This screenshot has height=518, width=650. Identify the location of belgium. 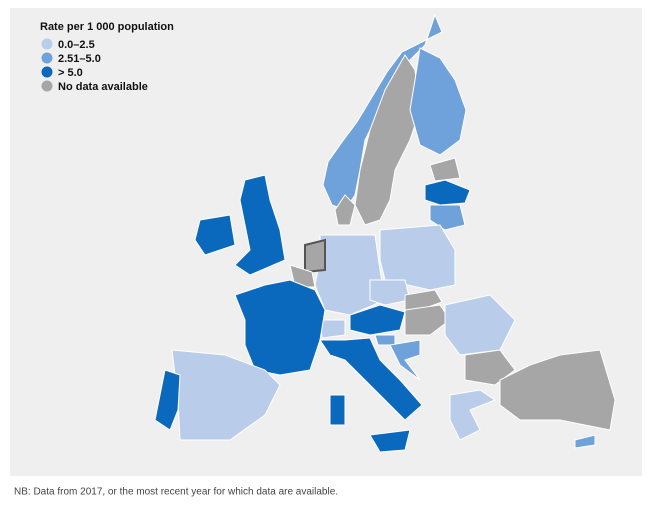
(302, 276).